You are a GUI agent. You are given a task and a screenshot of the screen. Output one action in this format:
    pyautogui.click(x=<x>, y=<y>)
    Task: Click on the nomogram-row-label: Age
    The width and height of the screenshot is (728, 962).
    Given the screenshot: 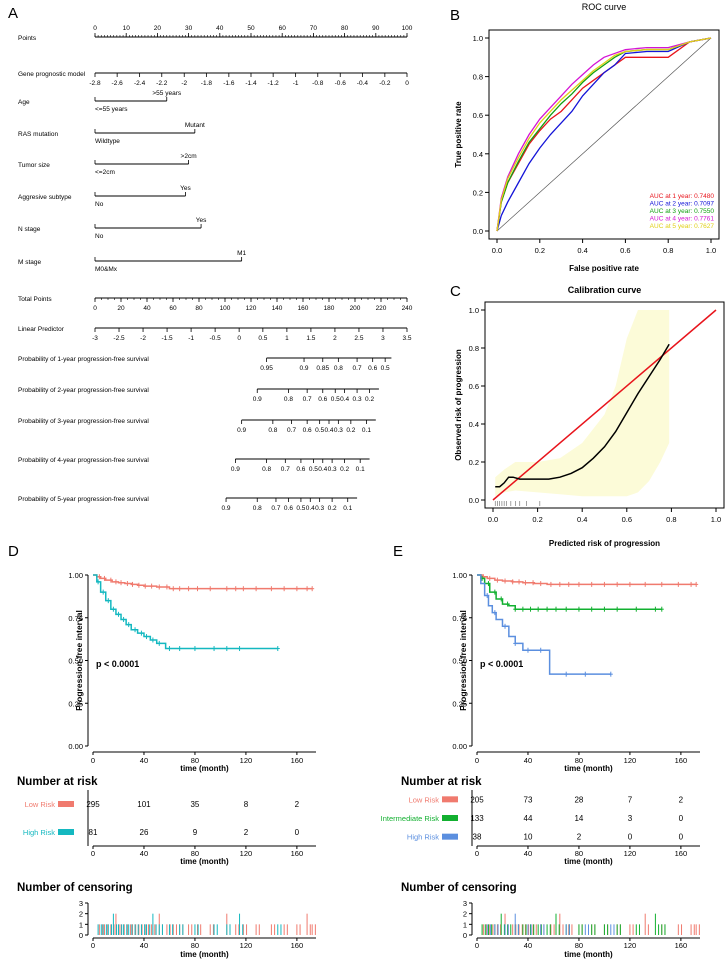 What is the action you would take?
    pyautogui.click(x=24, y=102)
    